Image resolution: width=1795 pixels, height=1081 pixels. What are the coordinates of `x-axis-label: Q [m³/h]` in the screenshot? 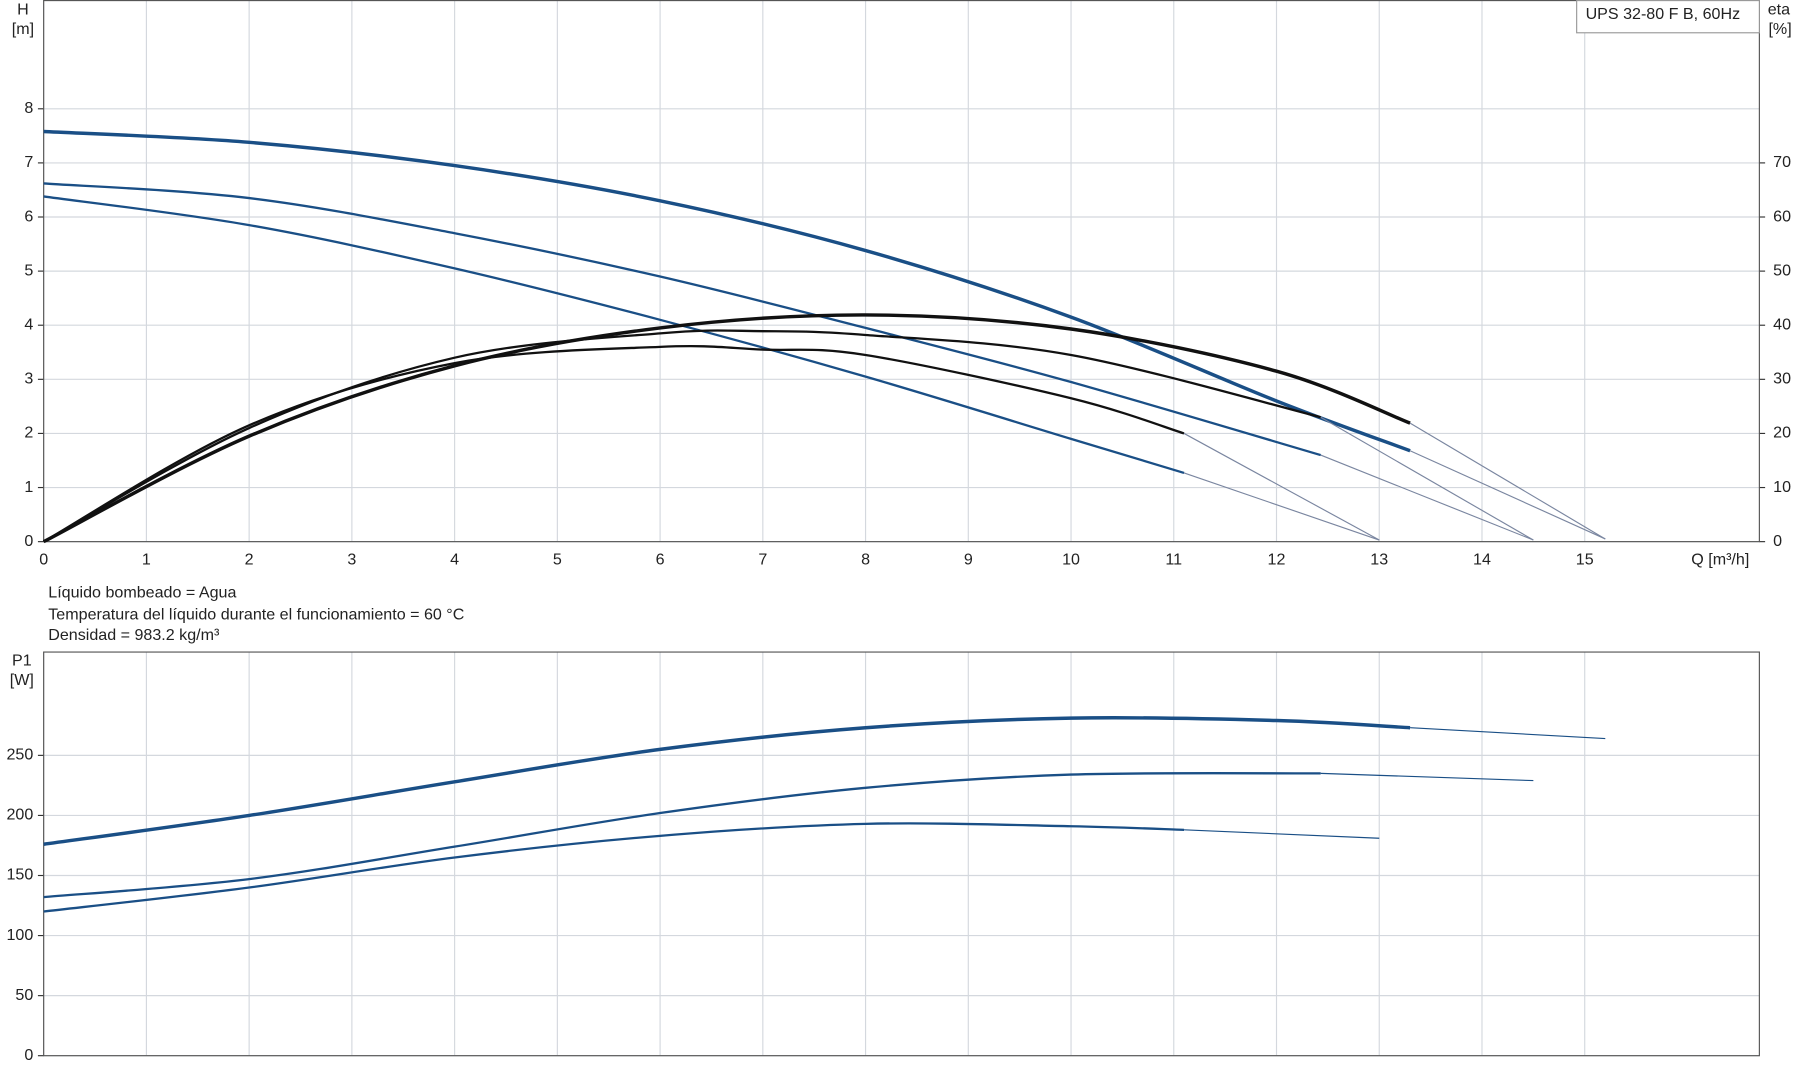 It's located at (1720, 559).